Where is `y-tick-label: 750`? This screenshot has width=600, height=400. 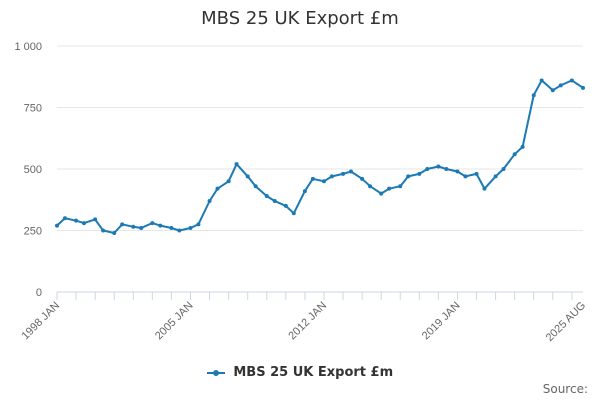 y-tick-label: 750 is located at coordinates (33, 109).